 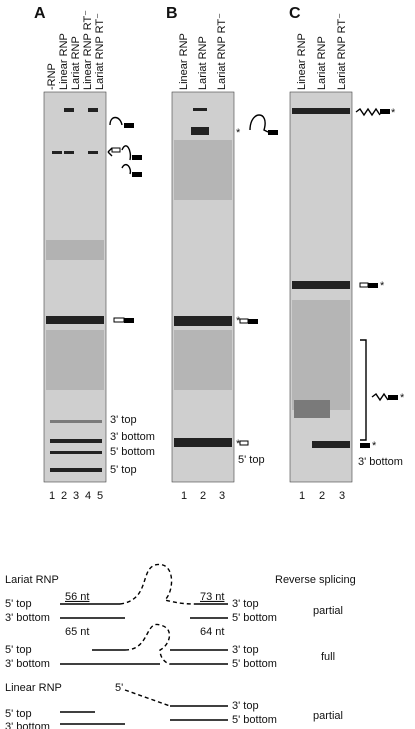 I want to click on row-name: Lariat RNP, so click(x=32, y=580).